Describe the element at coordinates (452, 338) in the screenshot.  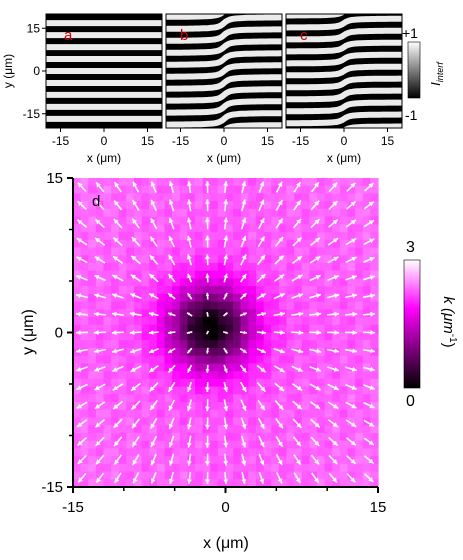
I see `colorbar-k-title-sup: -1` at that location.